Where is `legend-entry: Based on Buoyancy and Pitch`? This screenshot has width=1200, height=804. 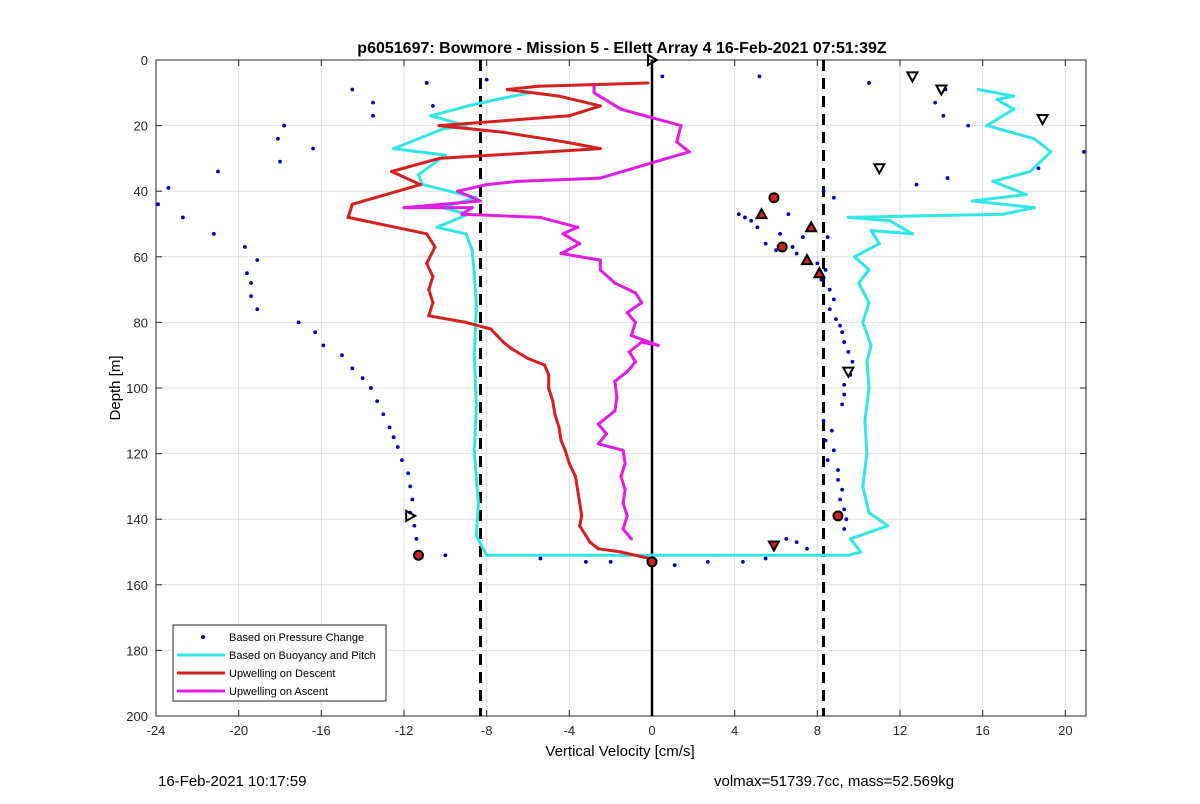 legend-entry: Based on Buoyancy and Pitch is located at coordinates (302, 656).